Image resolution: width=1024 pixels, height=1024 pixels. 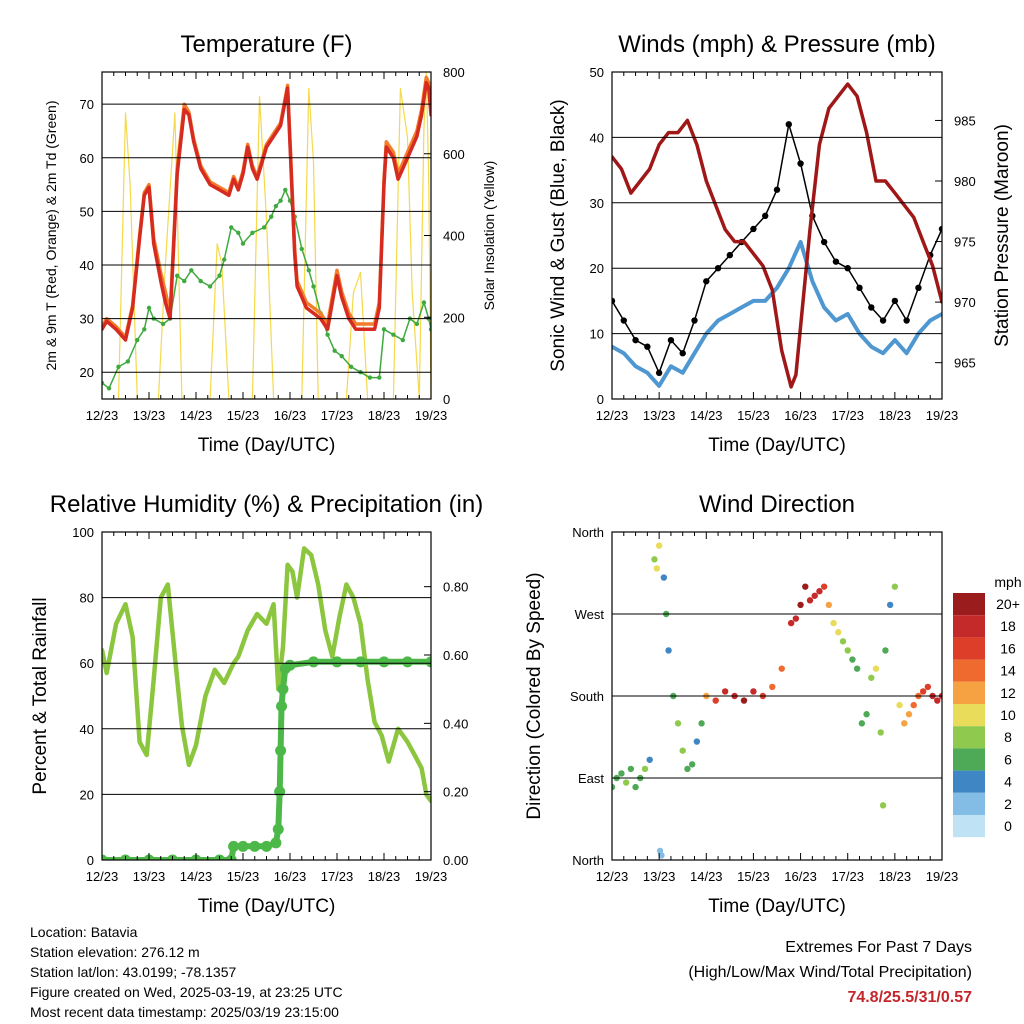 I want to click on y2-tick-label: 0.20, so click(x=455, y=792).